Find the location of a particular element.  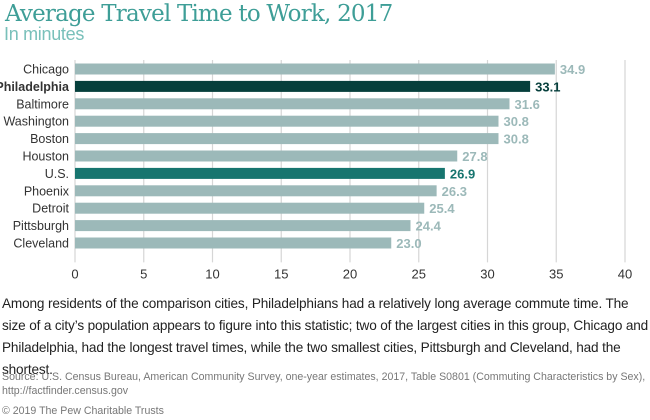

chart-title: Average Travel Time to Work, 2017 is located at coordinates (199, 14).